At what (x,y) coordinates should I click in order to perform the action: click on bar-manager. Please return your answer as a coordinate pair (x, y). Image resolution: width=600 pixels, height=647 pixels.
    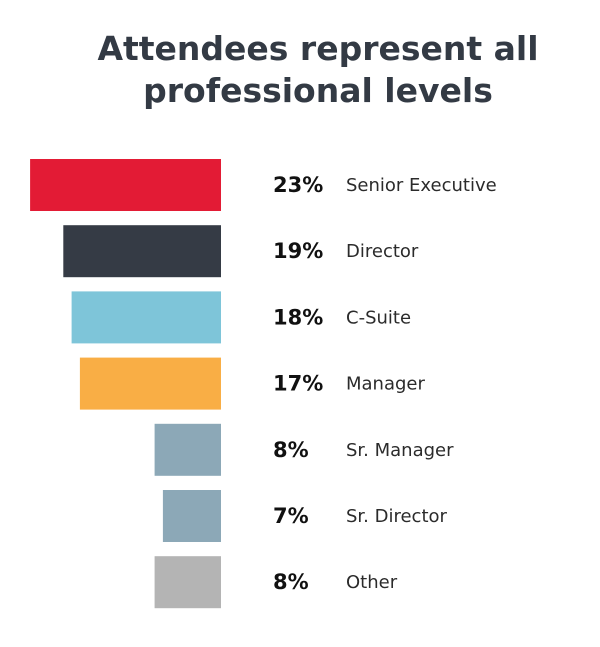
    Looking at the image, I should click on (150, 383).